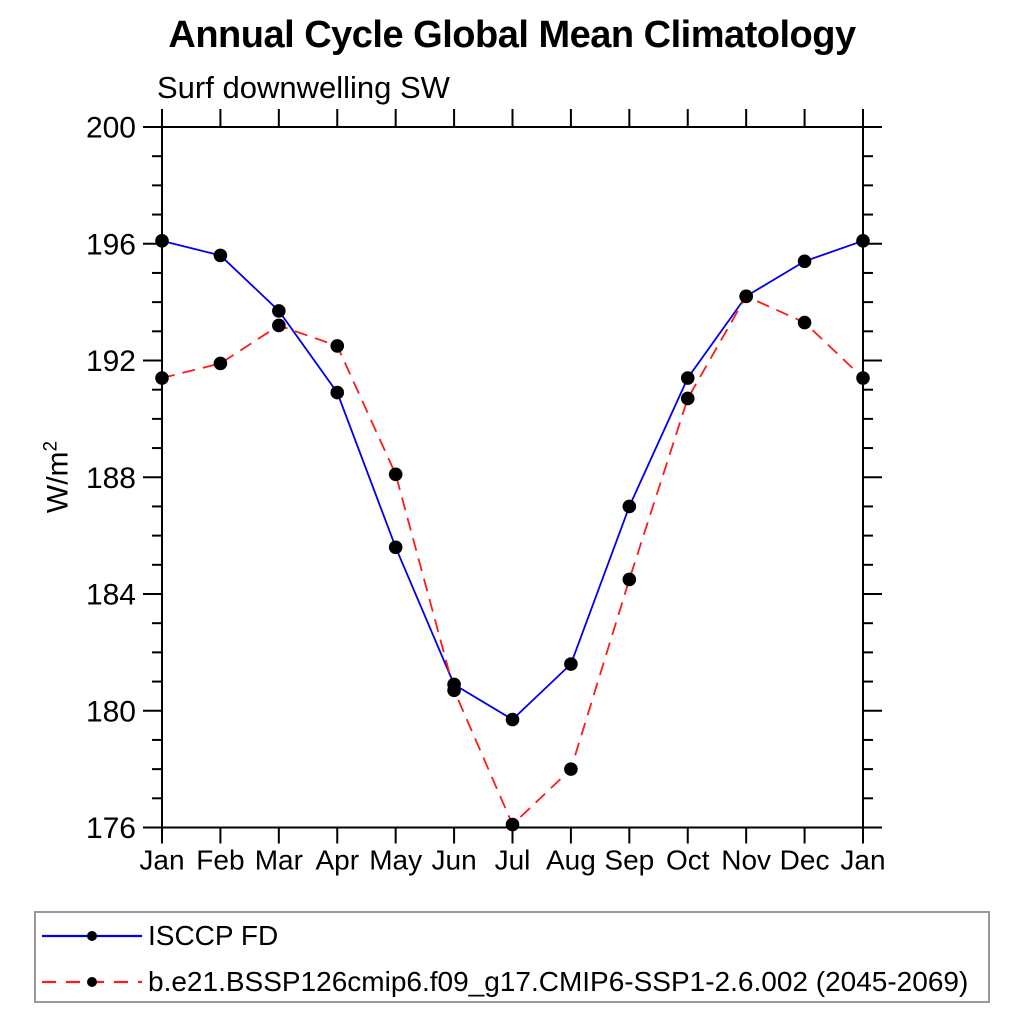 The image size is (1024, 1024). What do you see at coordinates (513, 860) in the screenshot?
I see `x-tick-label: Jul` at bounding box center [513, 860].